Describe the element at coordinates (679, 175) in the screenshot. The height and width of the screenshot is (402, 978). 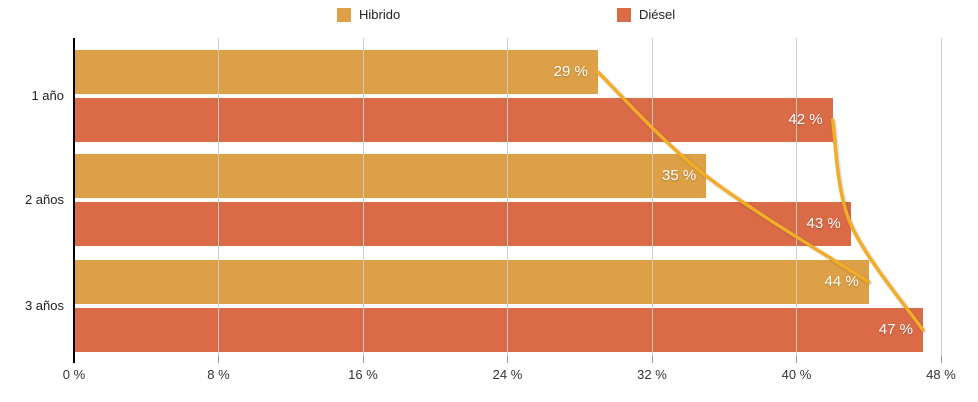
I see `bar-value-label: 35 %` at that location.